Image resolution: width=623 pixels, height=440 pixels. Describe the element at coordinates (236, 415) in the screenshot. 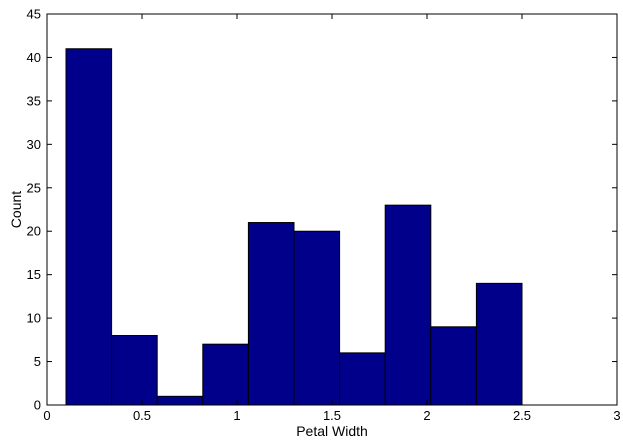

I see `x-tick-label: 1` at that location.